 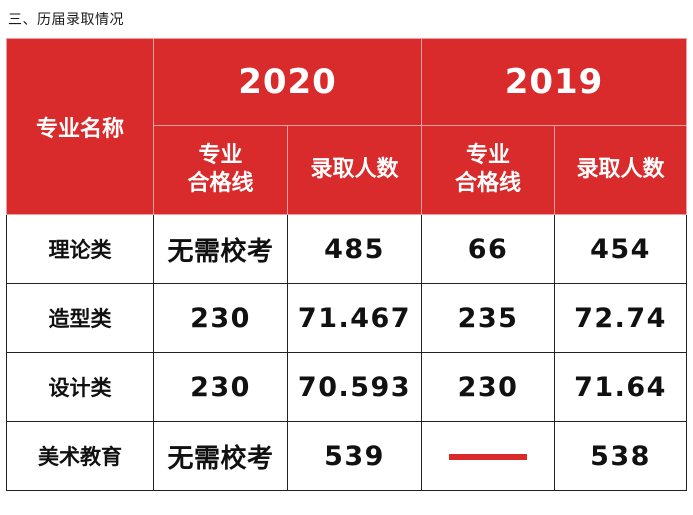 I want to click on major-name: 理论类, so click(x=80, y=249).